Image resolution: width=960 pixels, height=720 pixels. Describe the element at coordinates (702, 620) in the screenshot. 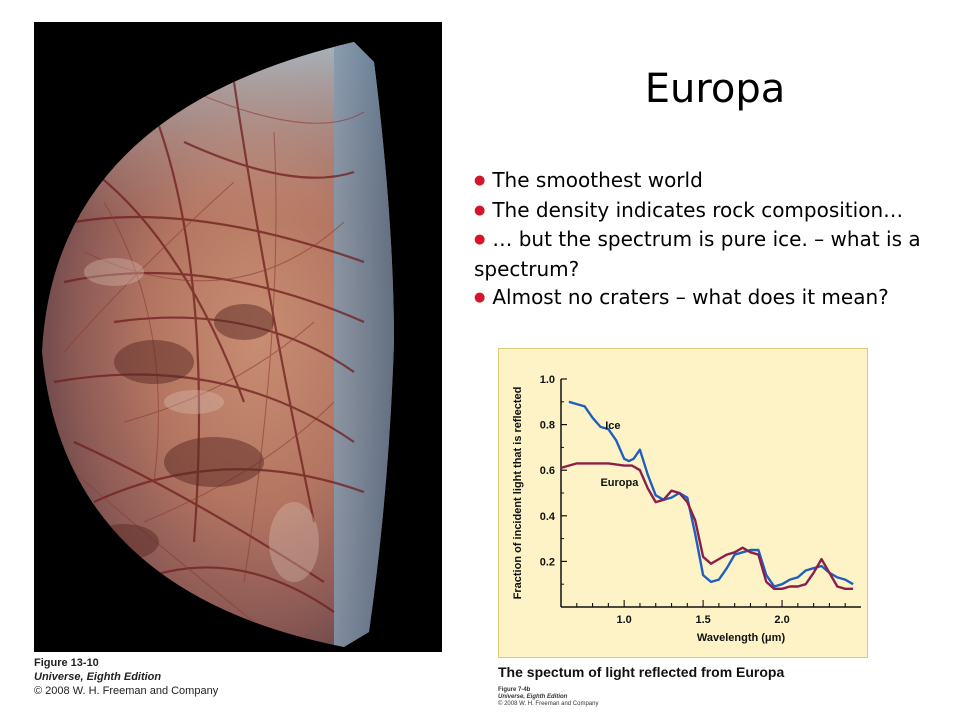

I see `x-tick-label: 1.5` at that location.